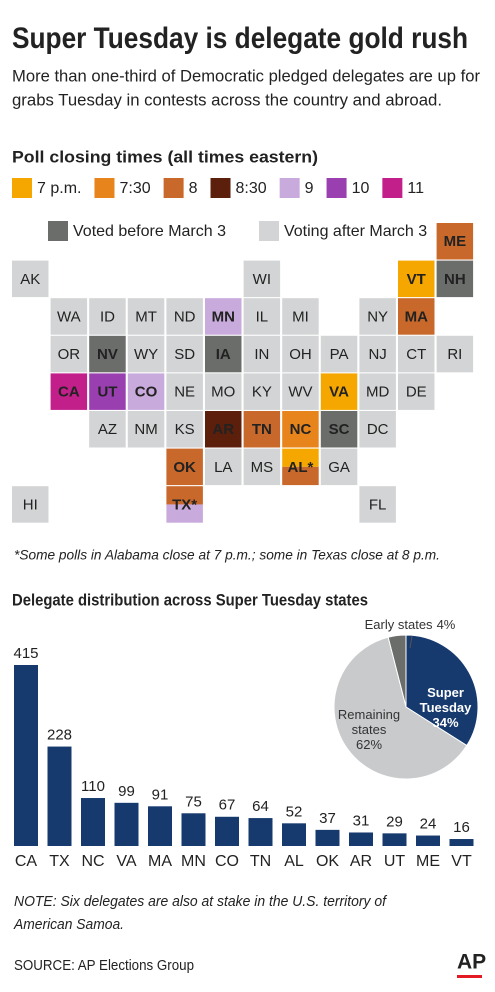 Image resolution: width=495 pixels, height=992 pixels. I want to click on state-label: IN, so click(261, 354).